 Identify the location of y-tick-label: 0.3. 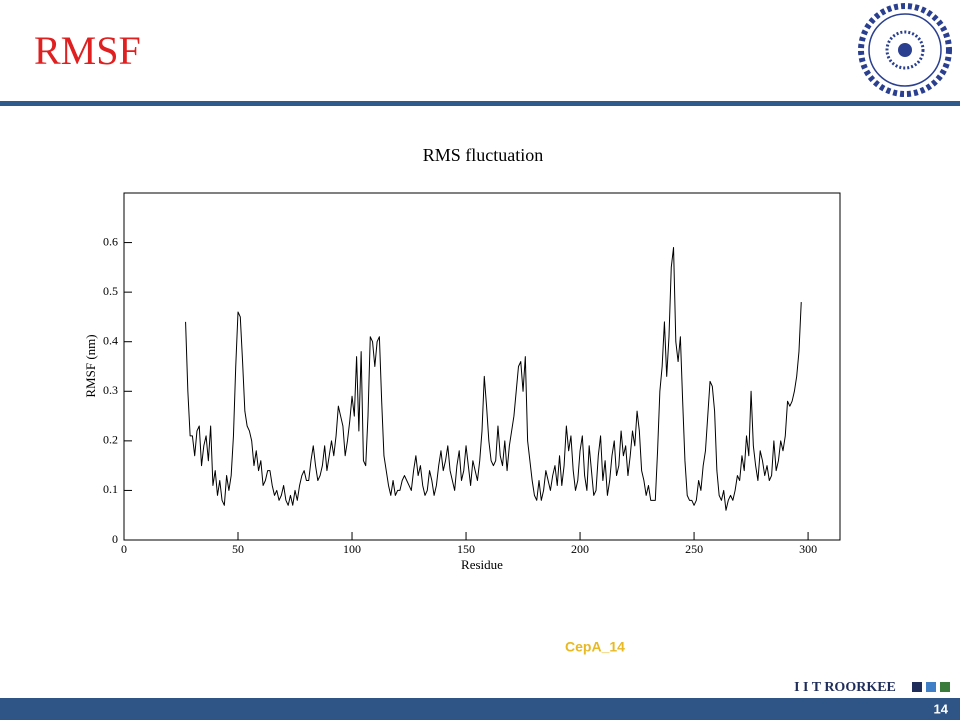
(110, 390).